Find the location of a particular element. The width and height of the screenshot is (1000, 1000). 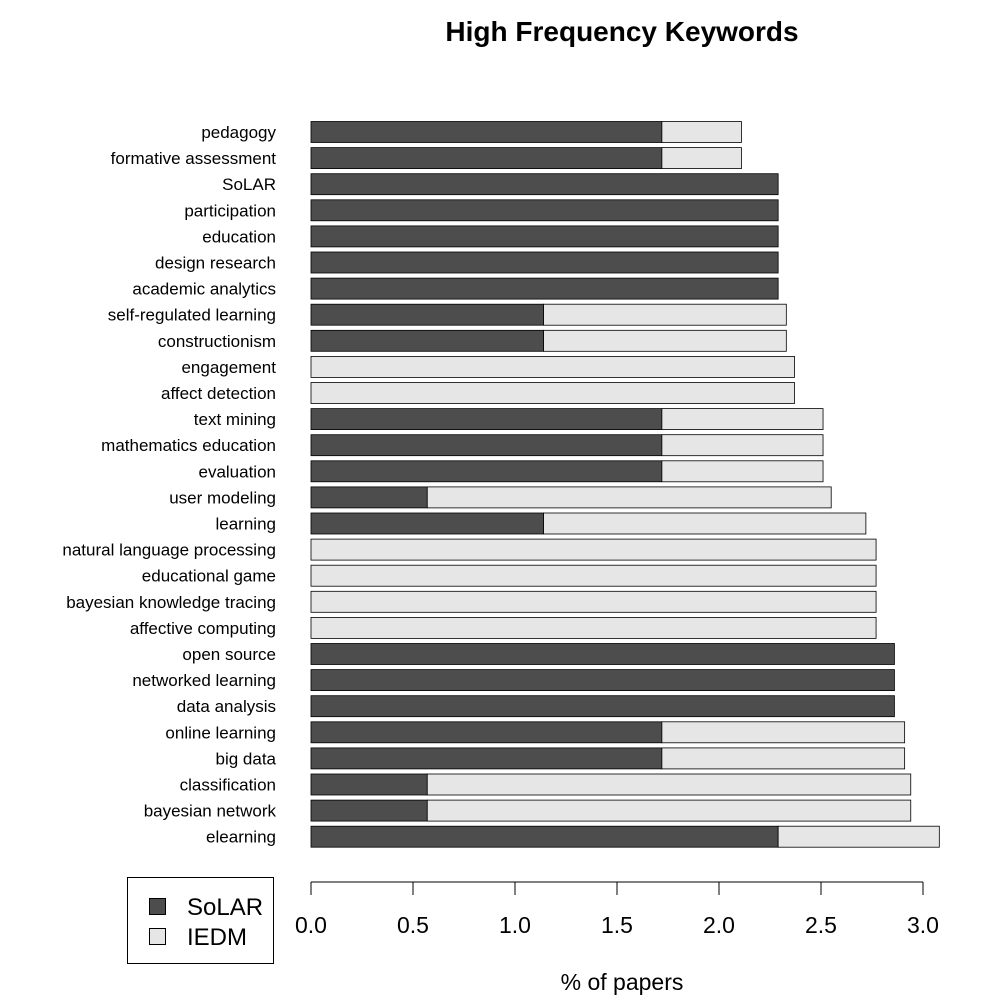

bar-iedm-elearning is located at coordinates (858, 836).